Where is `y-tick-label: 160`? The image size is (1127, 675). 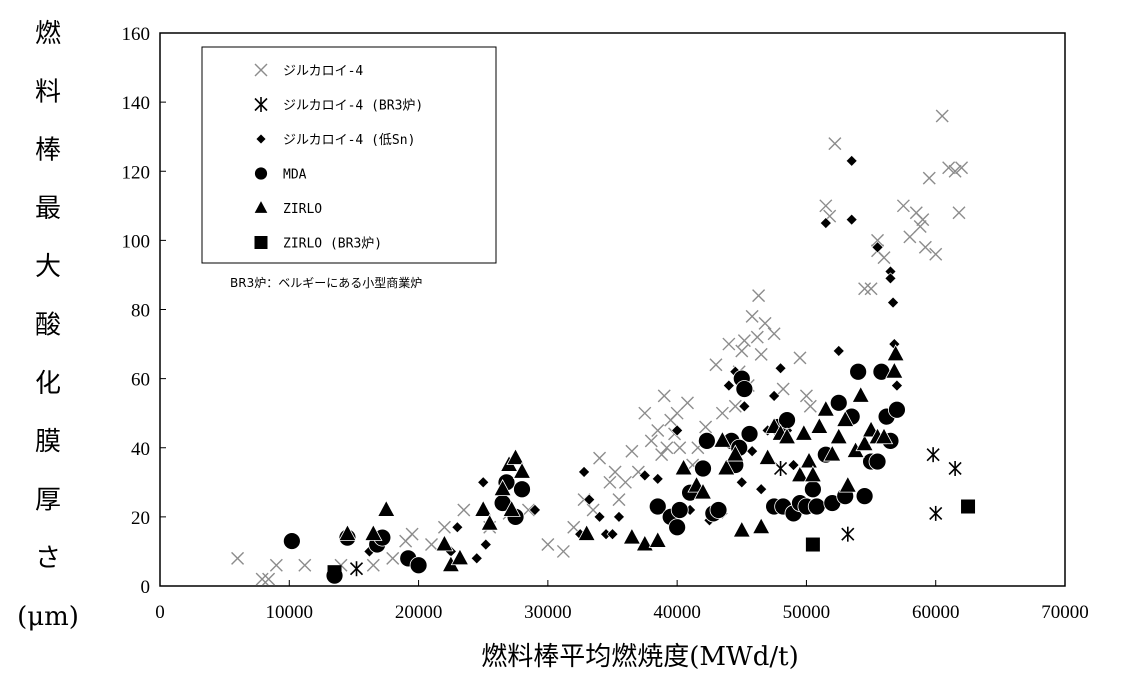 y-tick-label: 160 is located at coordinates (136, 34).